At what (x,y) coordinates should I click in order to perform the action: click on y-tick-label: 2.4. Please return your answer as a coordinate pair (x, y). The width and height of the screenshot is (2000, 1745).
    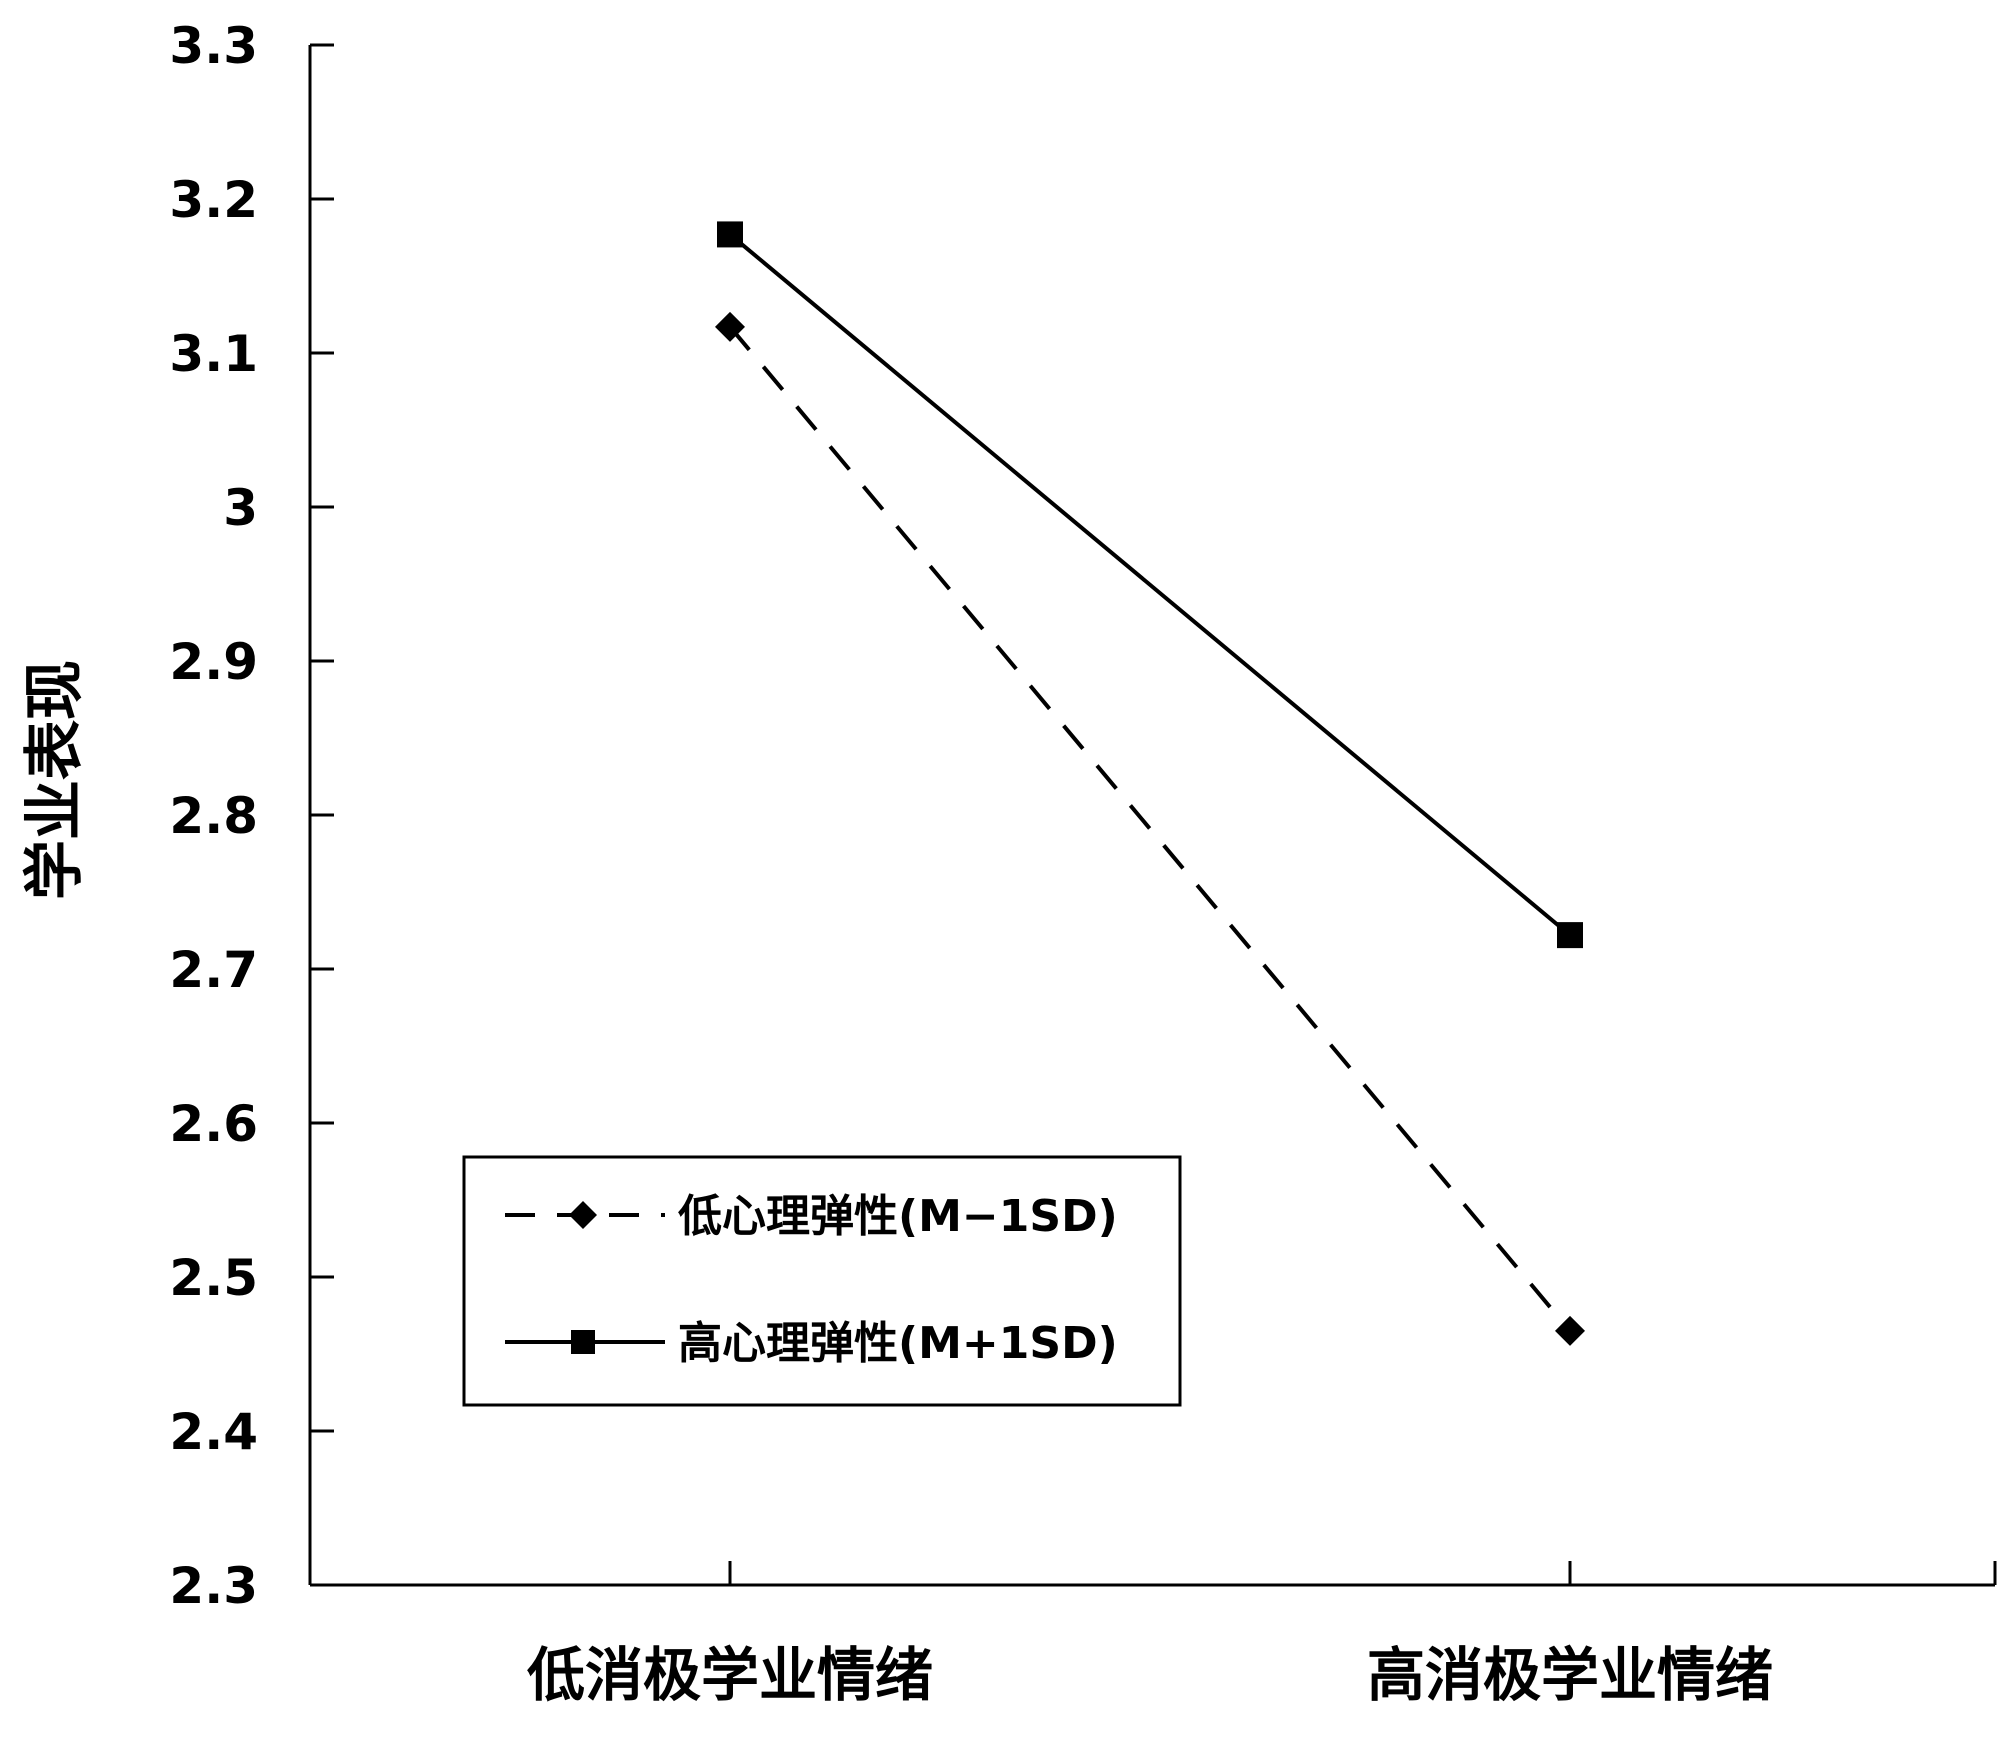
    Looking at the image, I should click on (213, 1432).